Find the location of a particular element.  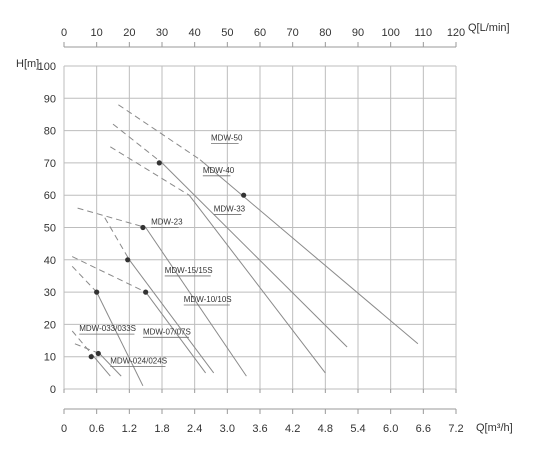

x-tick-label: 4.8 is located at coordinates (325, 429).